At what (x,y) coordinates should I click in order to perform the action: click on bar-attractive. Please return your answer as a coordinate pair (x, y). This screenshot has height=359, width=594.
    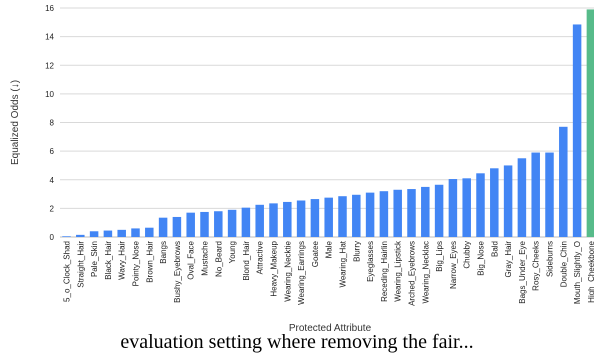
    Looking at the image, I should click on (259, 220).